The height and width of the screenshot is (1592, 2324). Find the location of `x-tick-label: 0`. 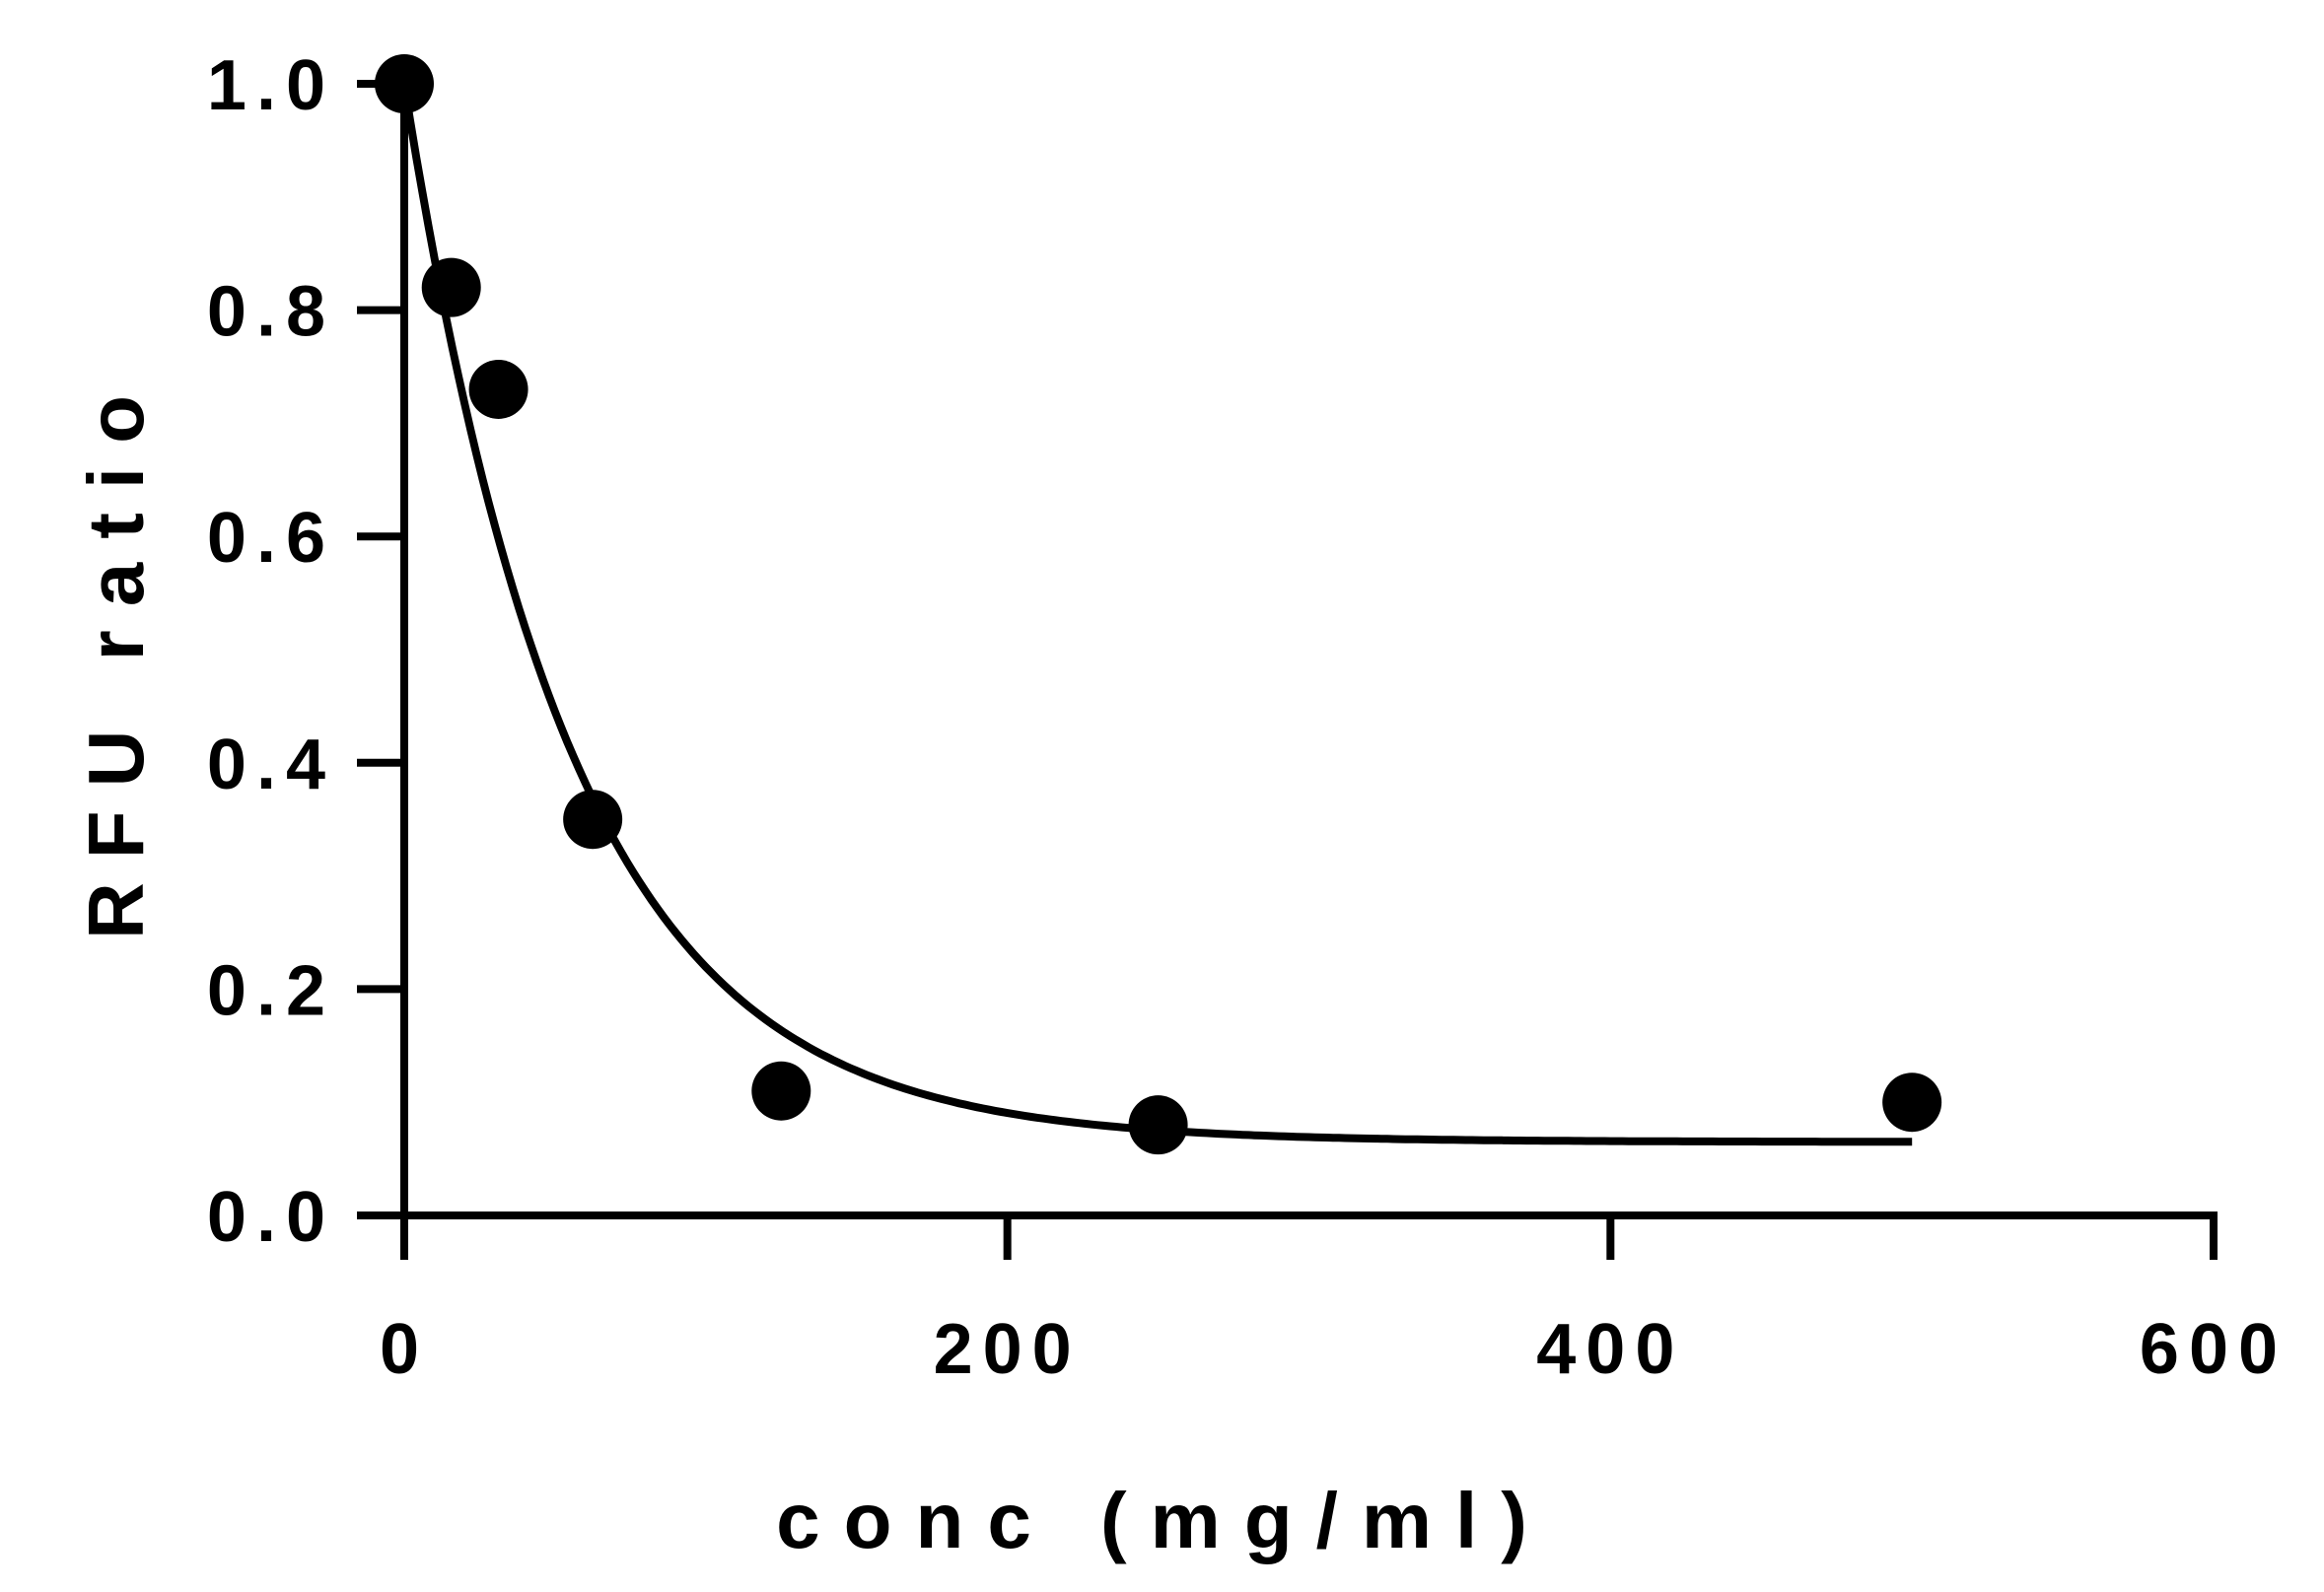

x-tick-label: 0 is located at coordinates (404, 1349).